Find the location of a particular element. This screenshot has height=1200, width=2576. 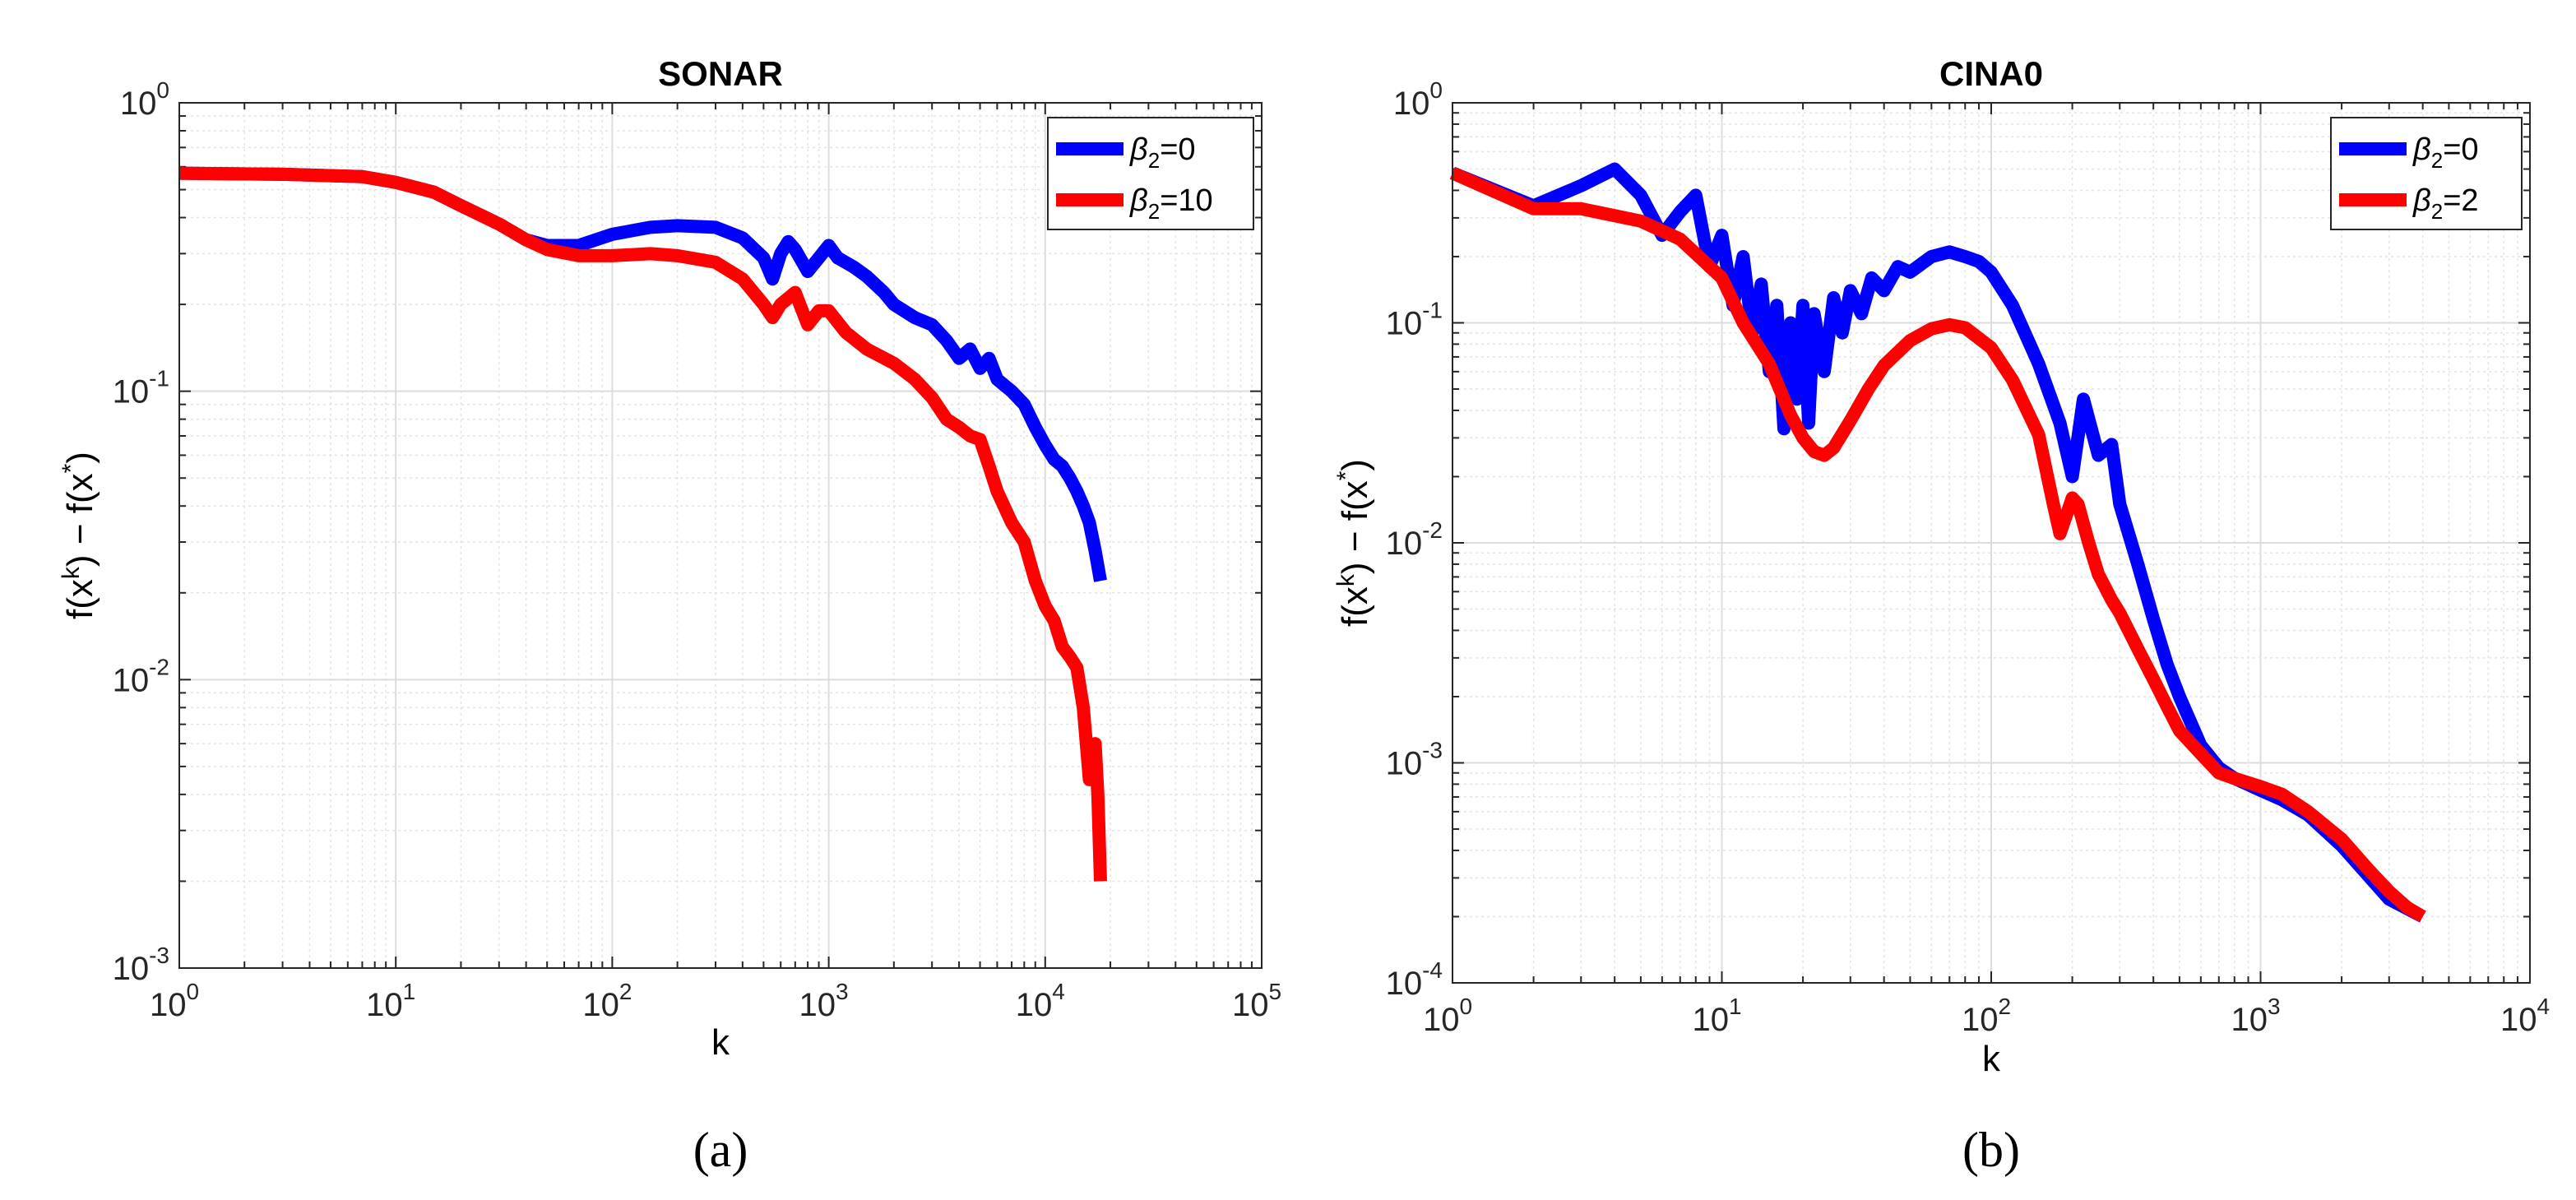

y-tick-labels: 10⁻³ 10⁻² 10⁻¹ 10⁰ is located at coordinates (141, 532).